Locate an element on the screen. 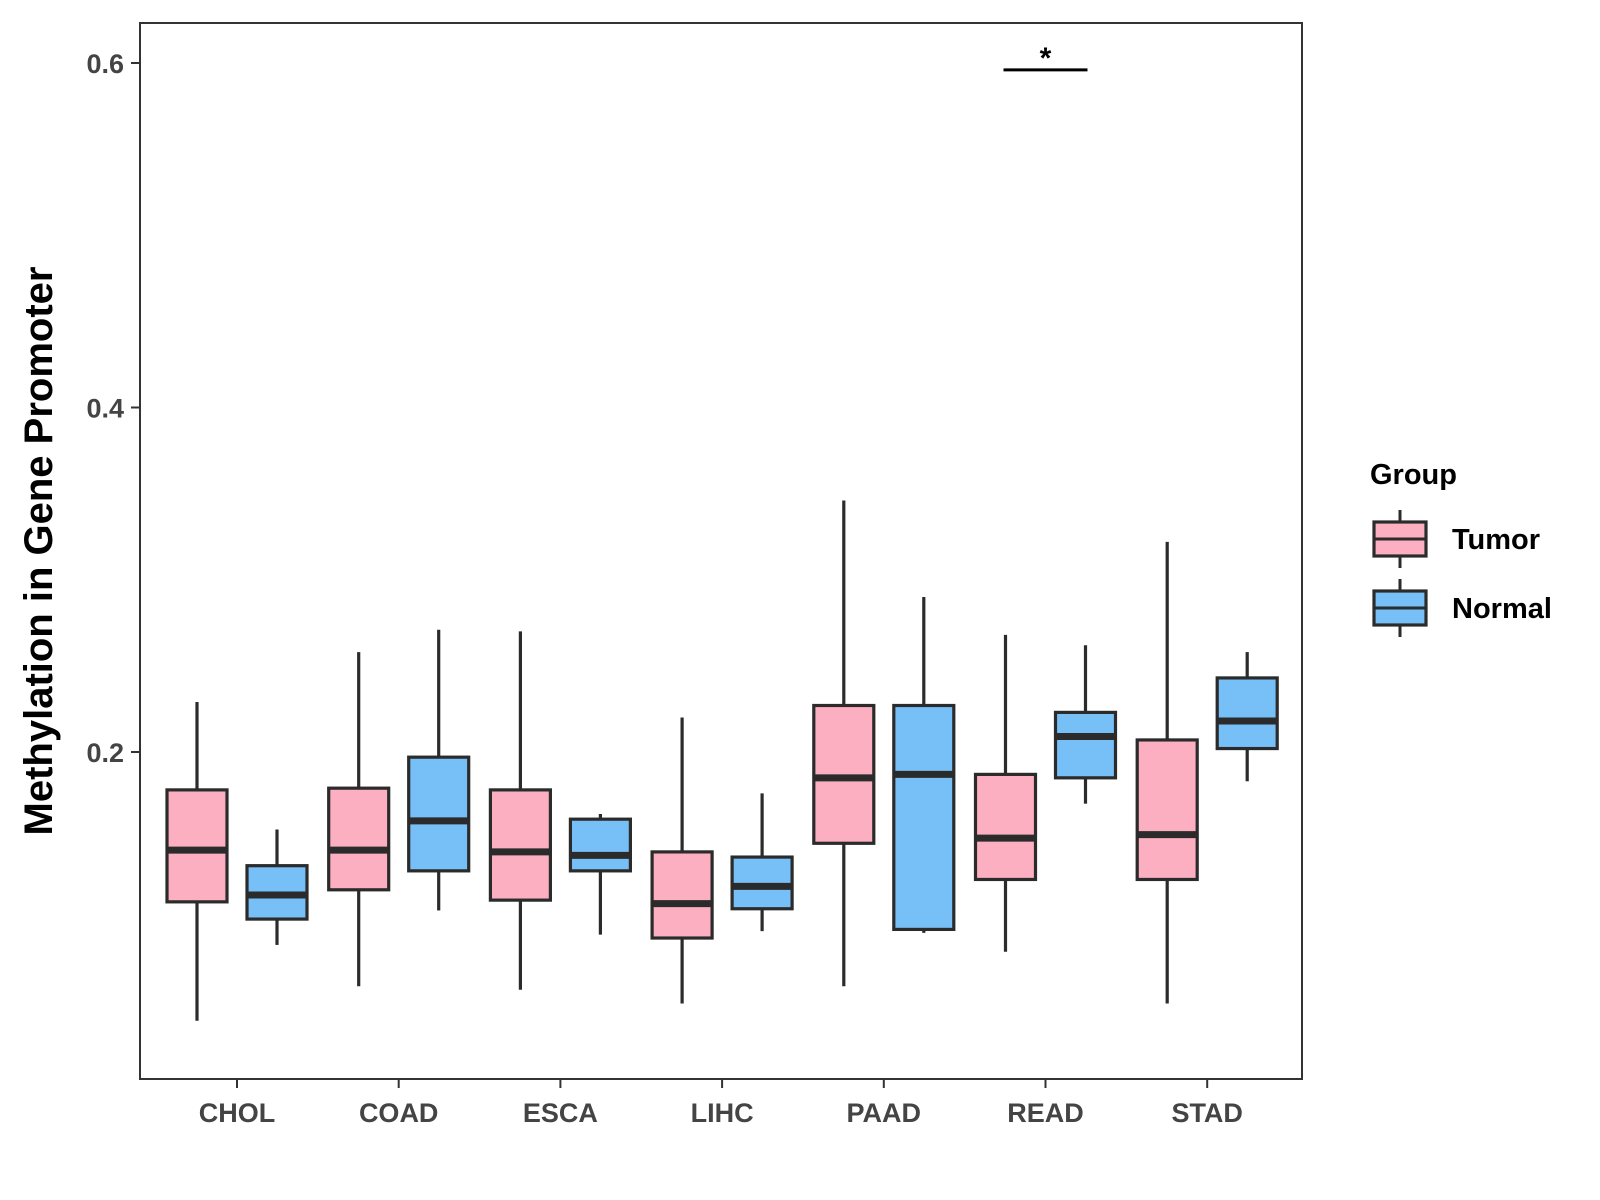  legend-entry-tumor: Tumor is located at coordinates (1456, 539).